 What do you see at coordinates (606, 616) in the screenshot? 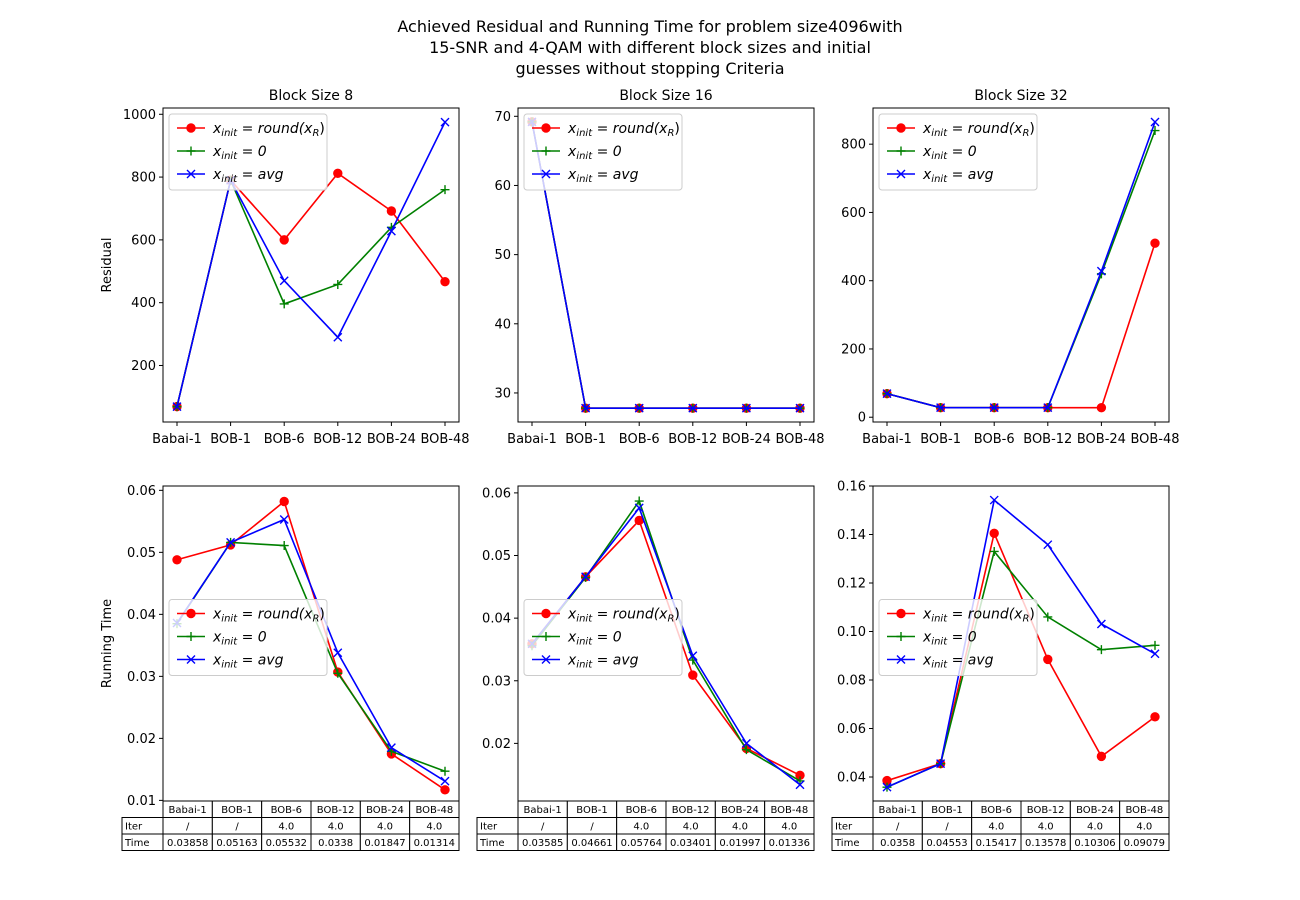
I see `legend-entry: xinit = round(xR)` at bounding box center [606, 616].